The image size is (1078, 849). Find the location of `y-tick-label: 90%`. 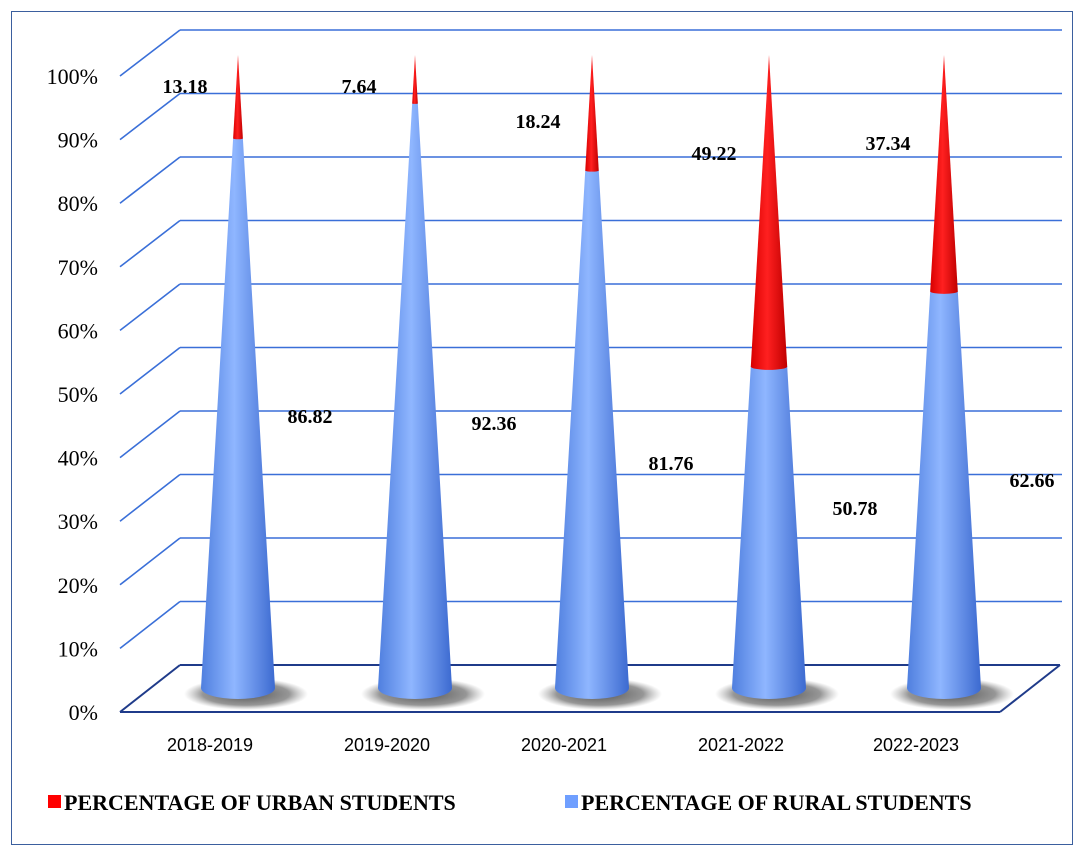

y-tick-label: 90% is located at coordinates (78, 140).